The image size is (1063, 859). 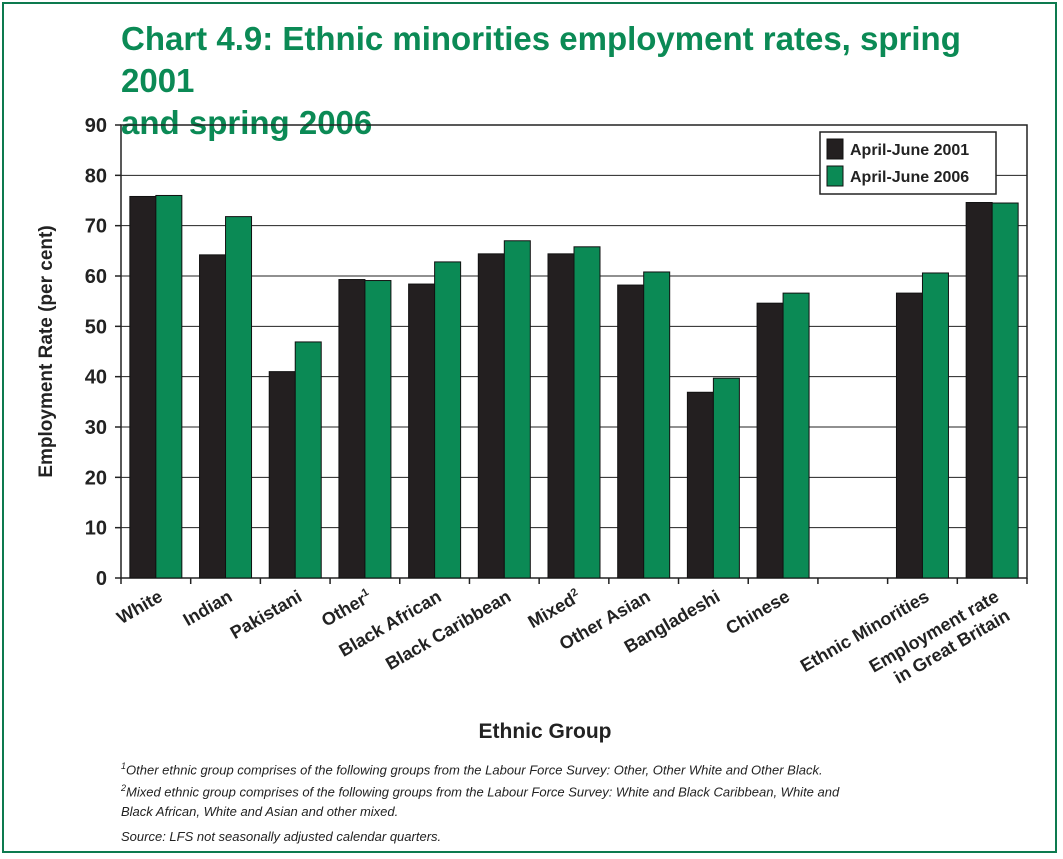 What do you see at coordinates (96, 176) in the screenshot?
I see `y-tick-label: 80` at bounding box center [96, 176].